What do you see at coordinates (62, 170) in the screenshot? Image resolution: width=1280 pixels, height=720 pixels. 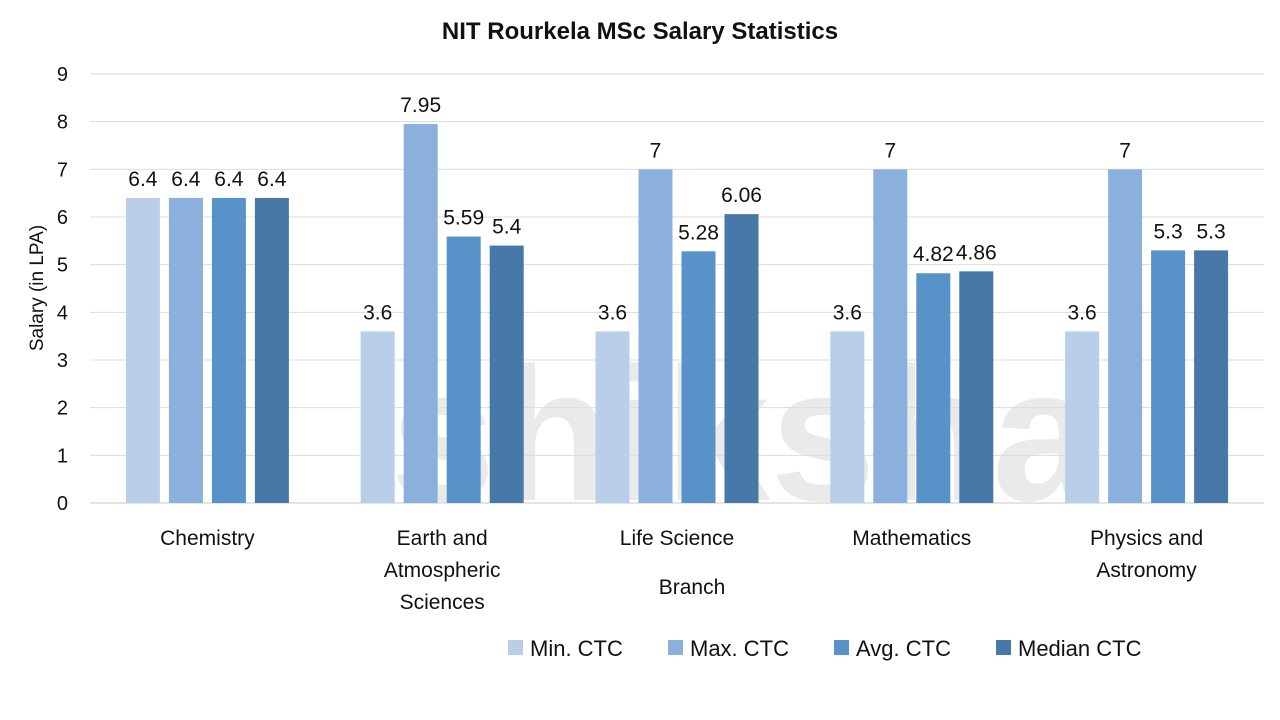 I see `y-tick-label: 7` at bounding box center [62, 170].